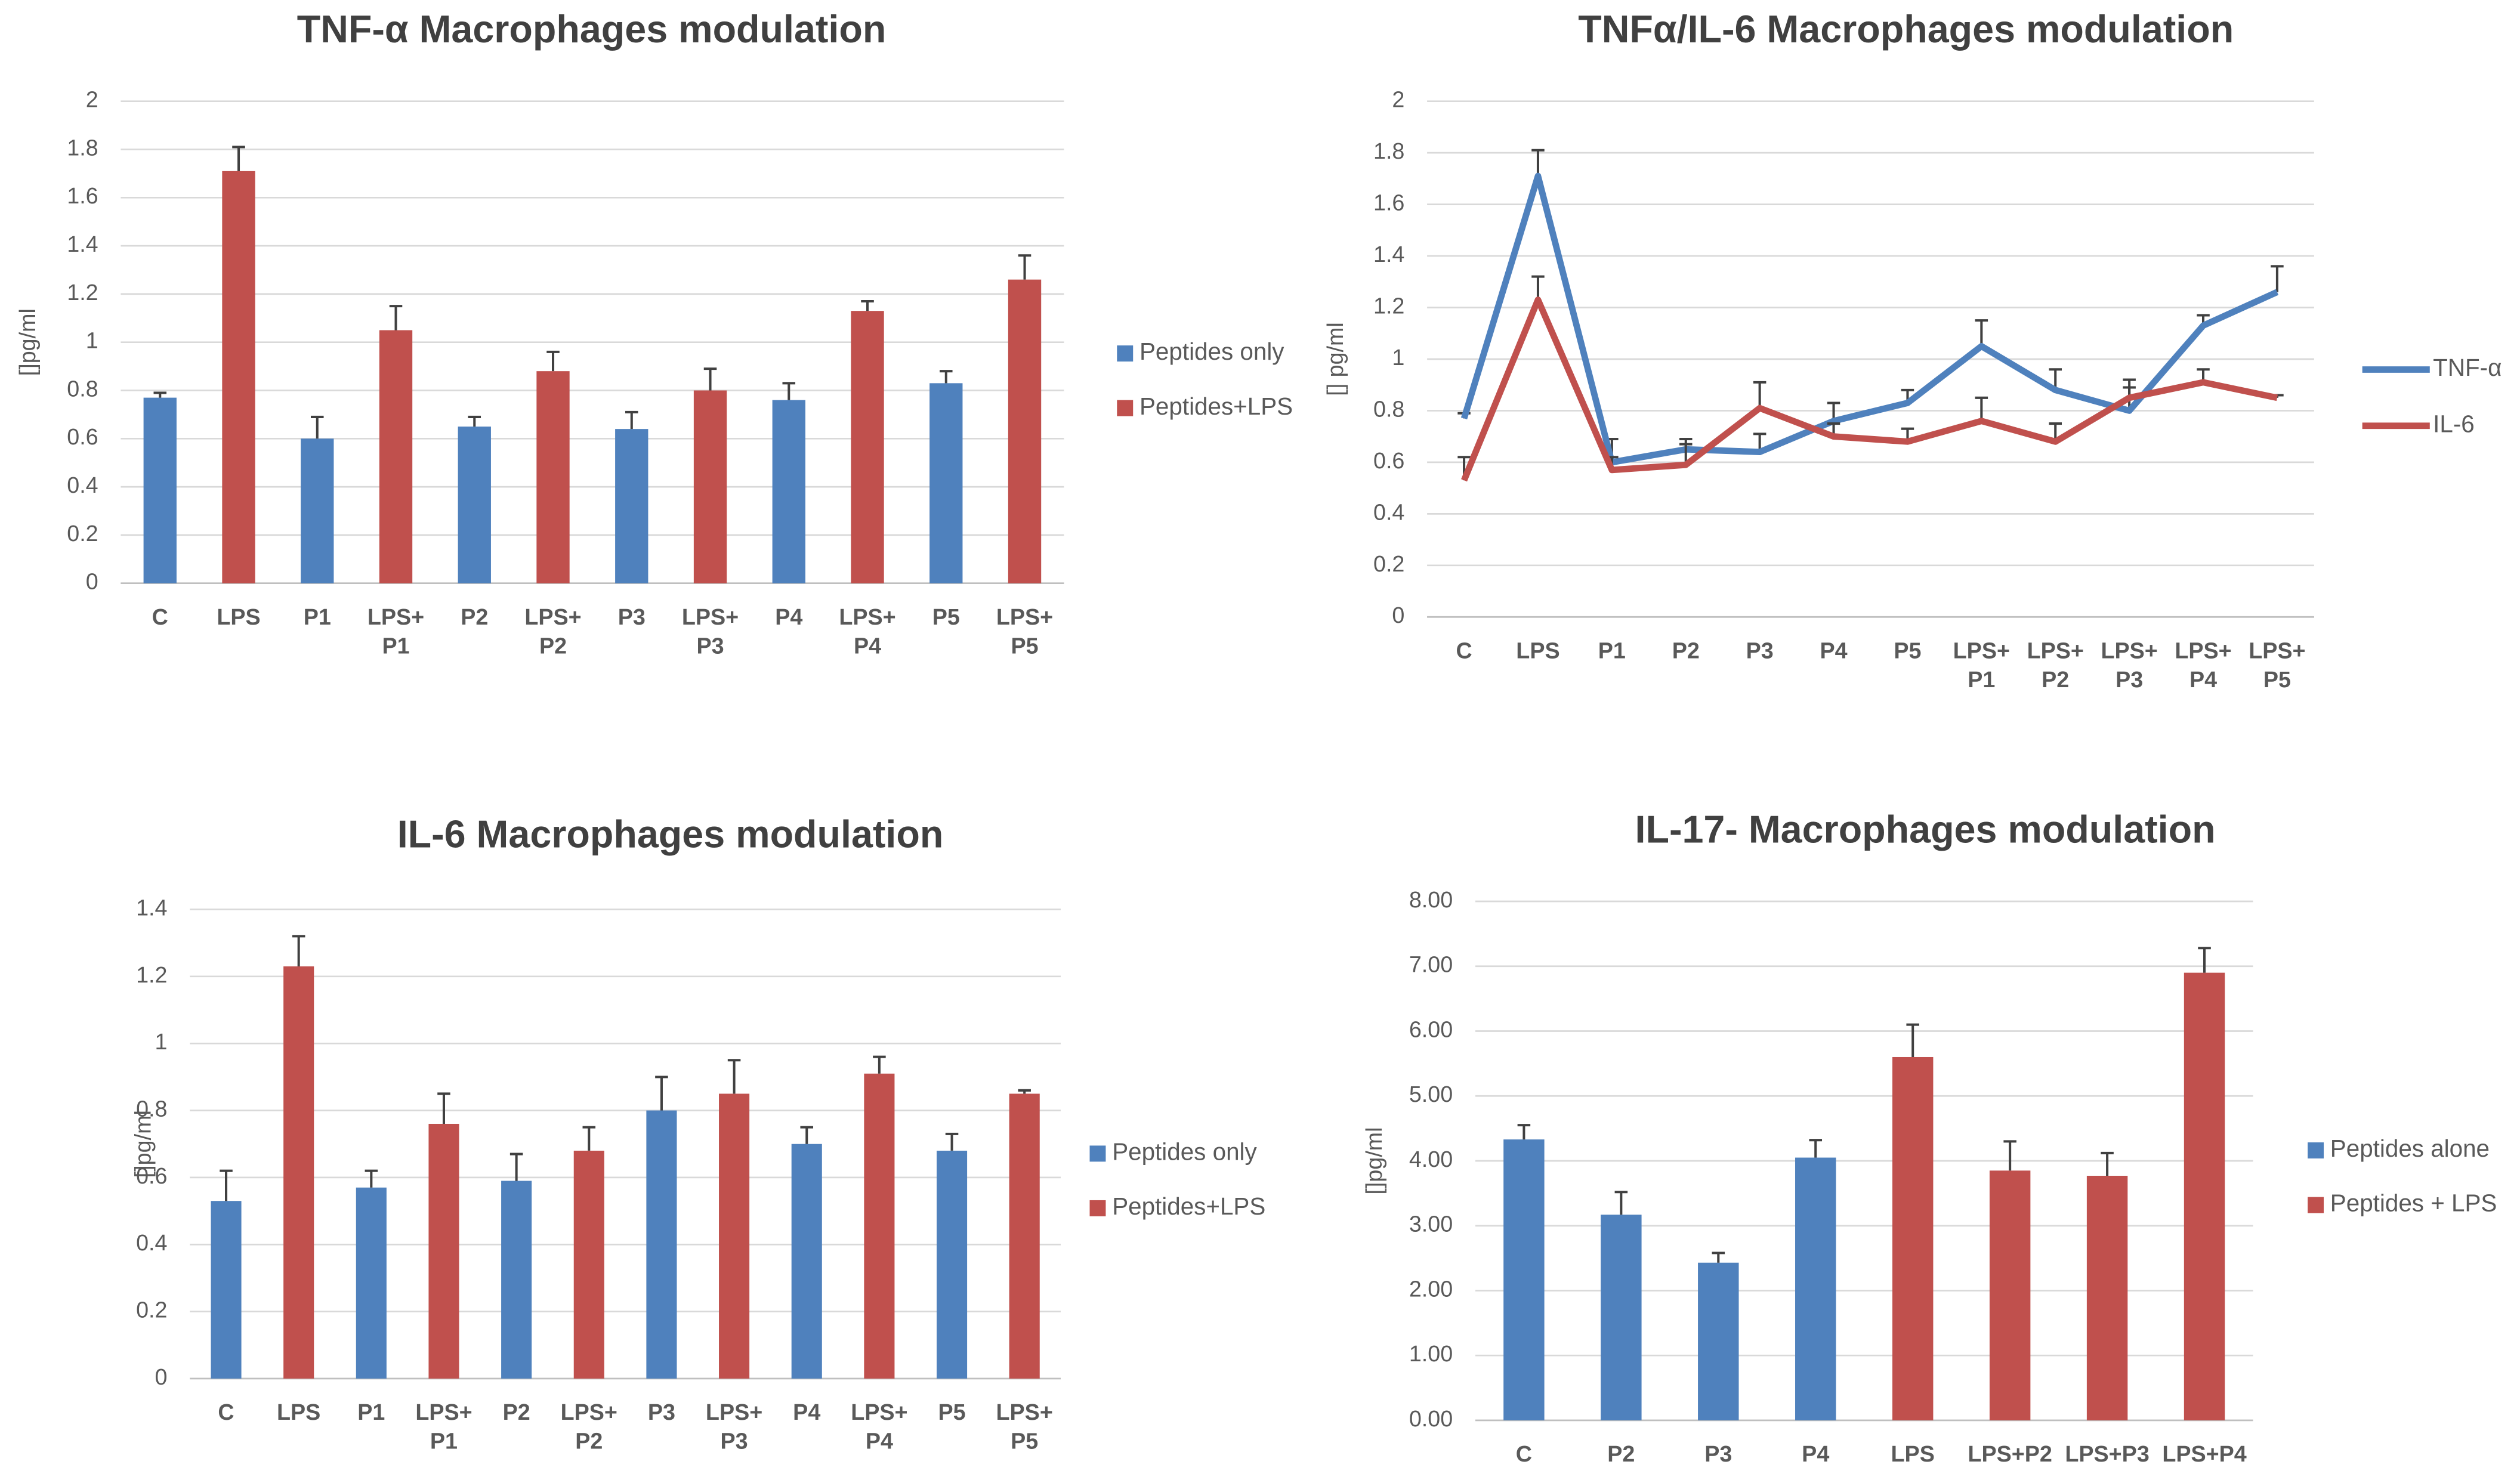 Image resolution: width=2520 pixels, height=1483 pixels. Describe the element at coordinates (788, 616) in the screenshot. I see `x-tick-label: P4` at that location.